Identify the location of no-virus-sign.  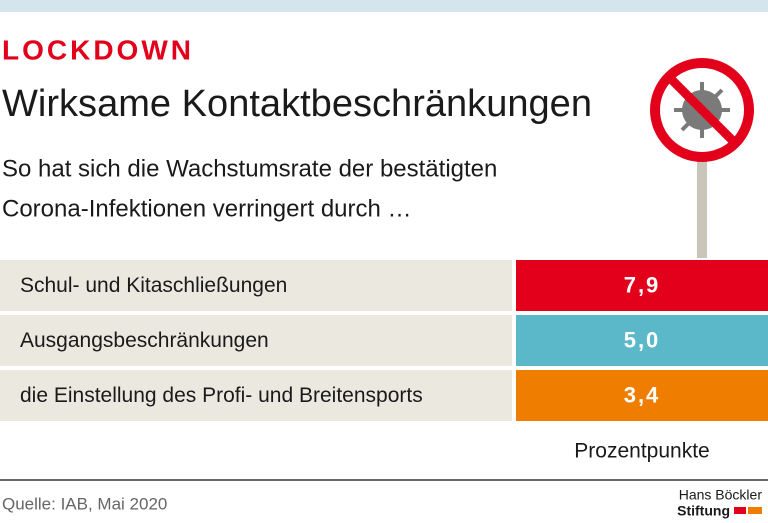
(702, 158).